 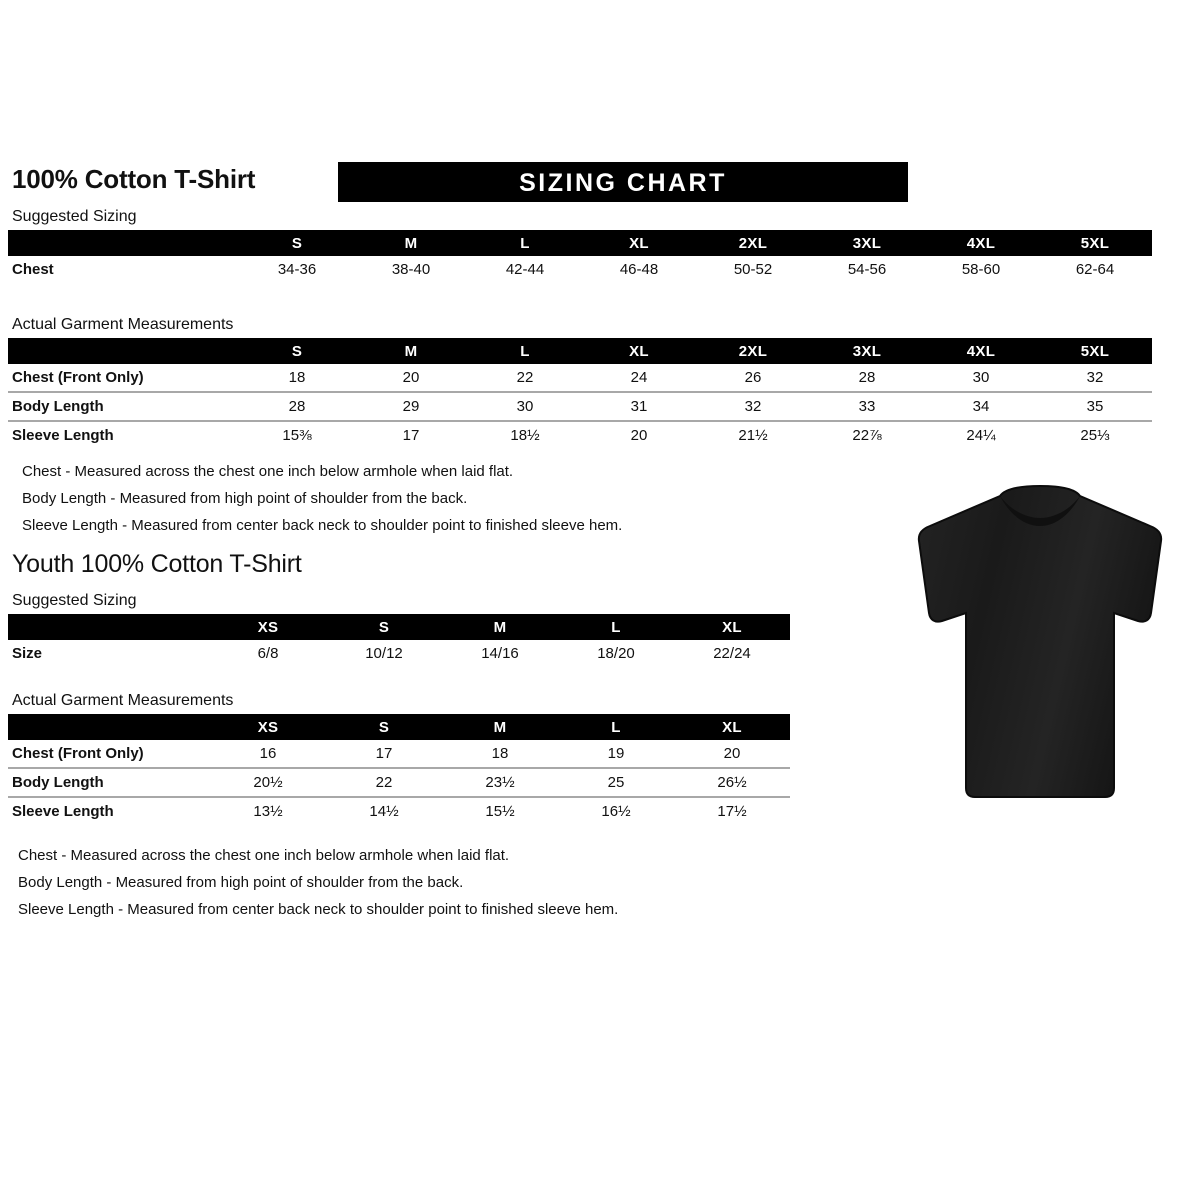 What do you see at coordinates (123, 324) in the screenshot?
I see `adult-actual-caption: Actual Garment Measurements` at bounding box center [123, 324].